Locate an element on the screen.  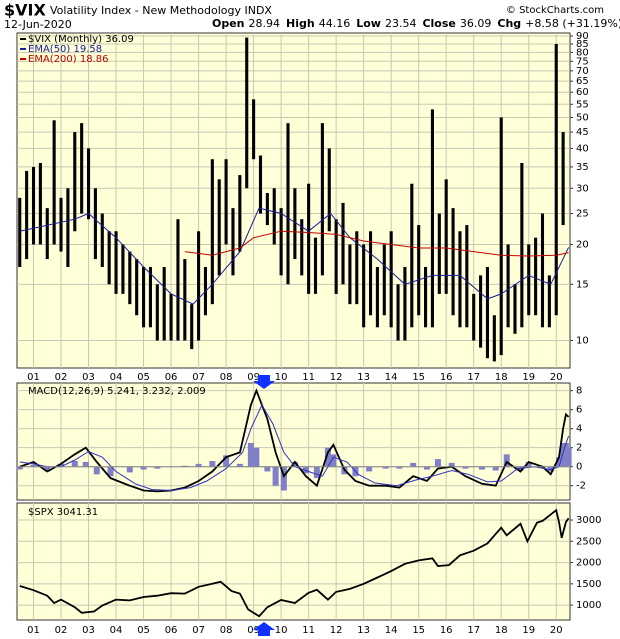
y-tick-label: 2500 is located at coordinates (588, 541).